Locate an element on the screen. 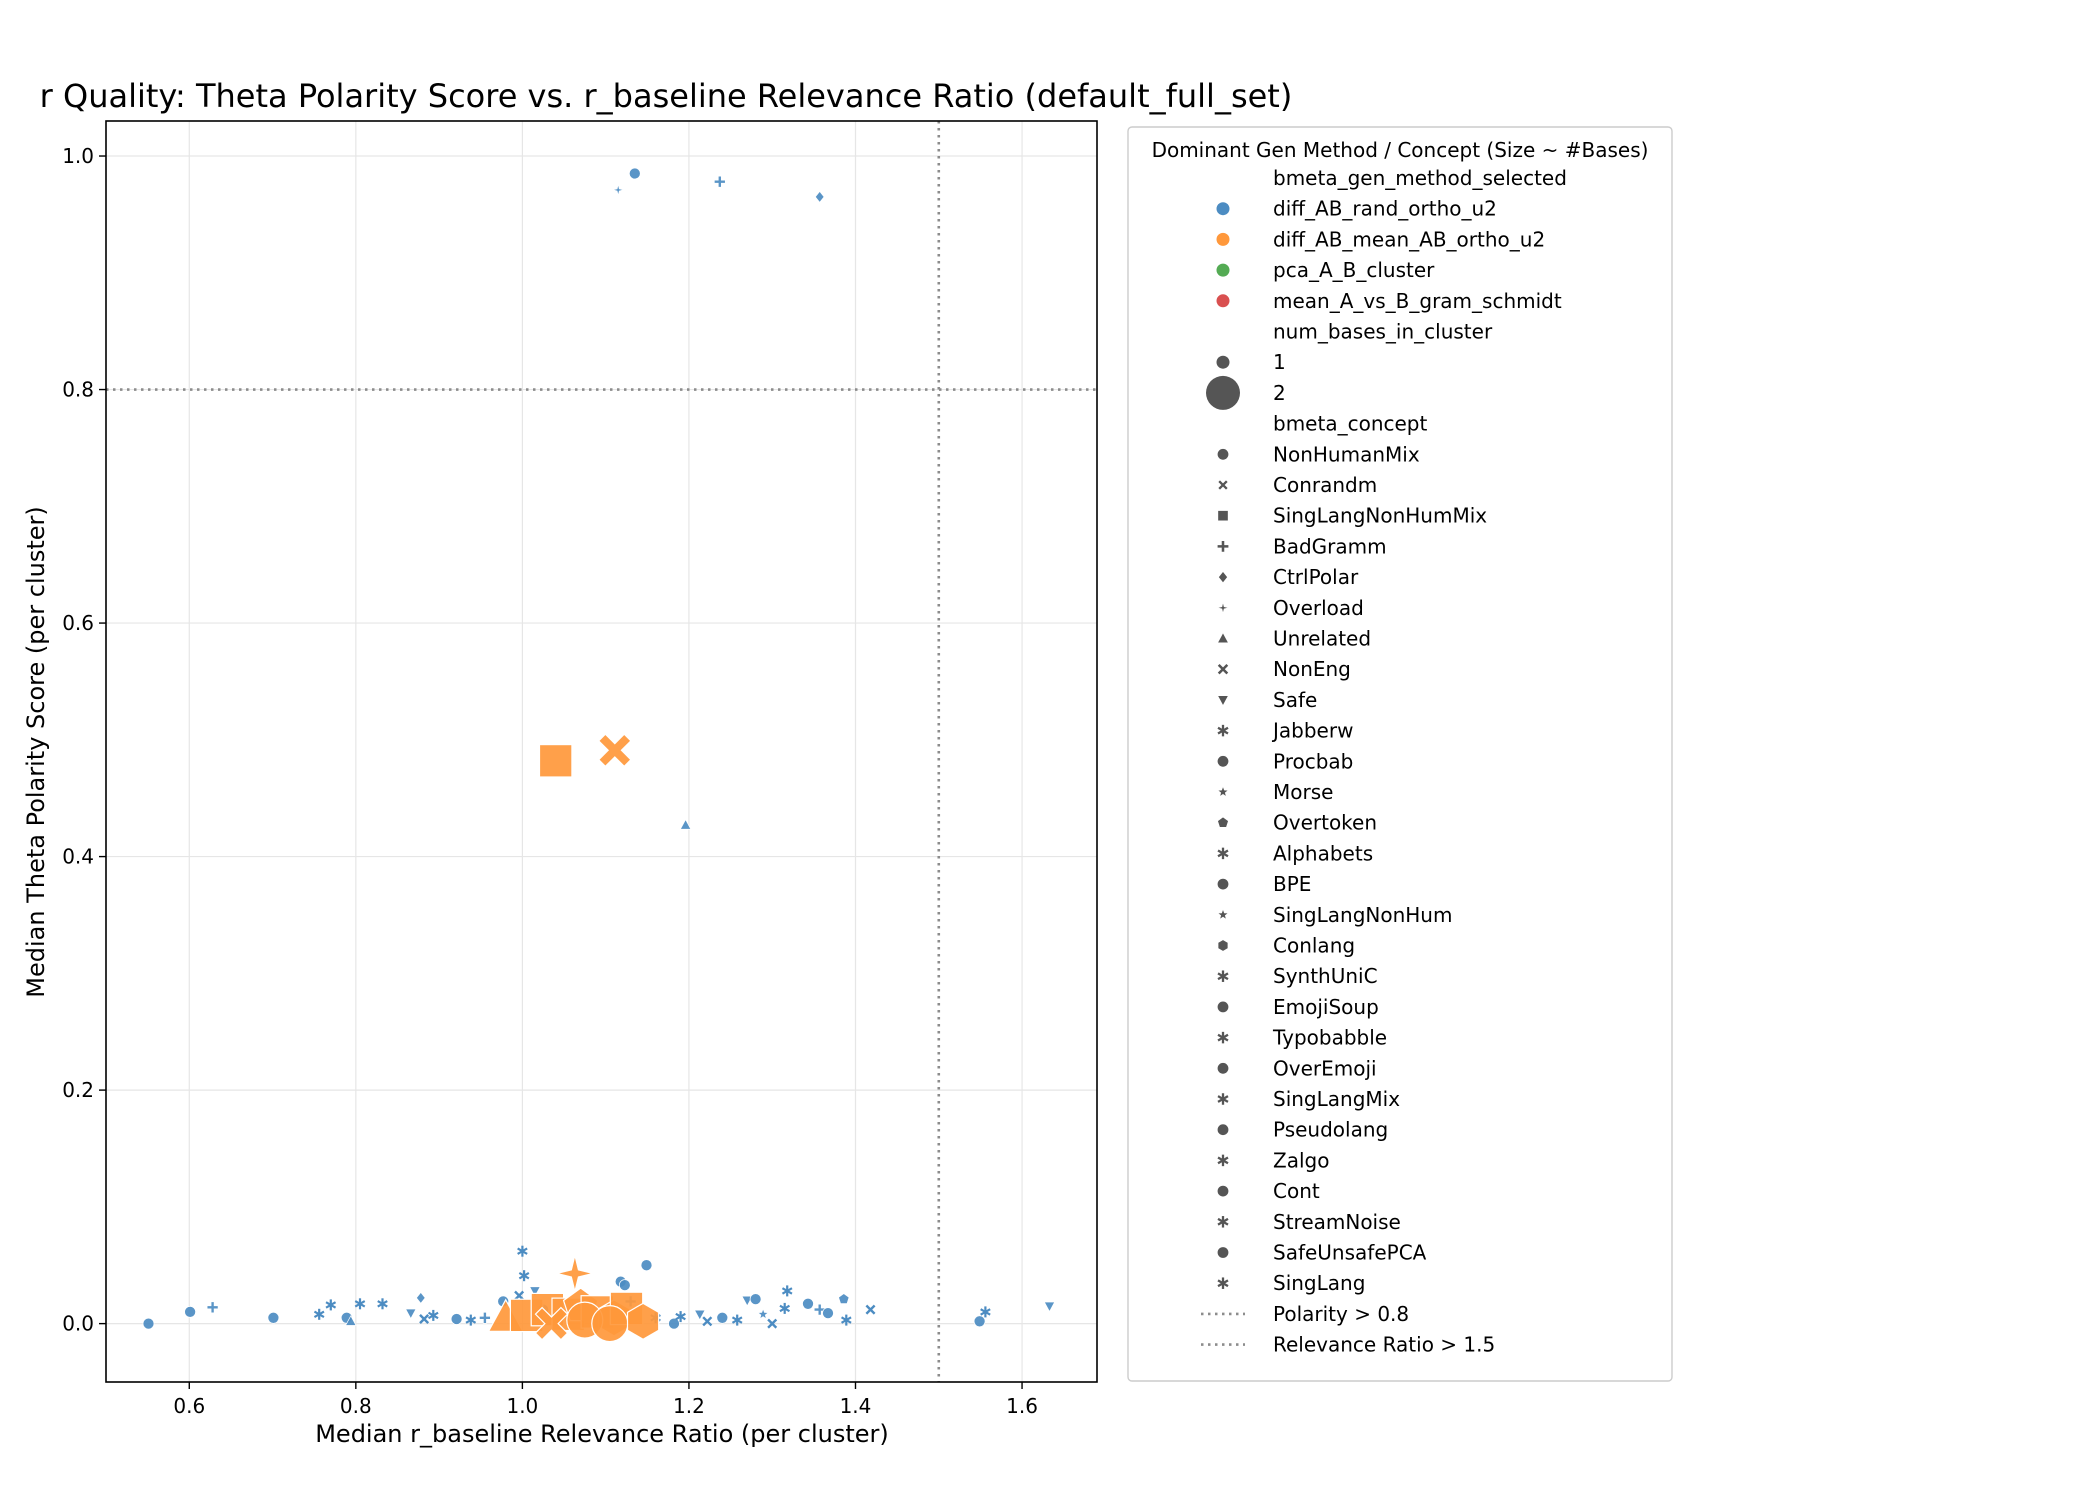  legend-subtitle: num_bases_in_cluster is located at coordinates (1383, 332).